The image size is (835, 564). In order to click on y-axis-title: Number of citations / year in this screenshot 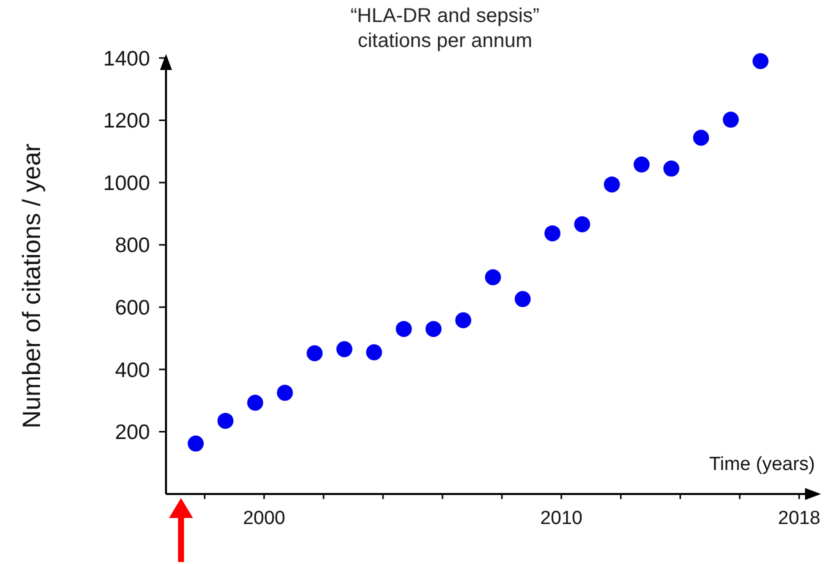, I will do `click(32, 286)`.